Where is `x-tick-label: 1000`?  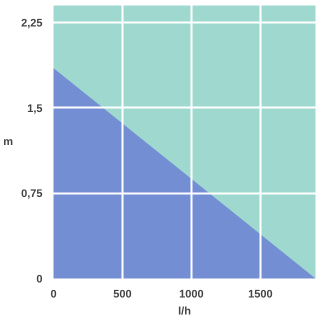
x-tick-label: 1000 is located at coordinates (191, 294).